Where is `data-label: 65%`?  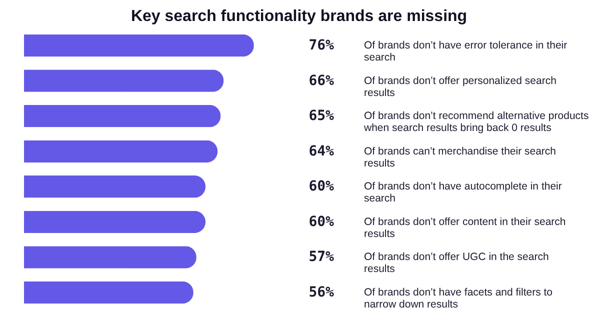 data-label: 65% is located at coordinates (321, 116).